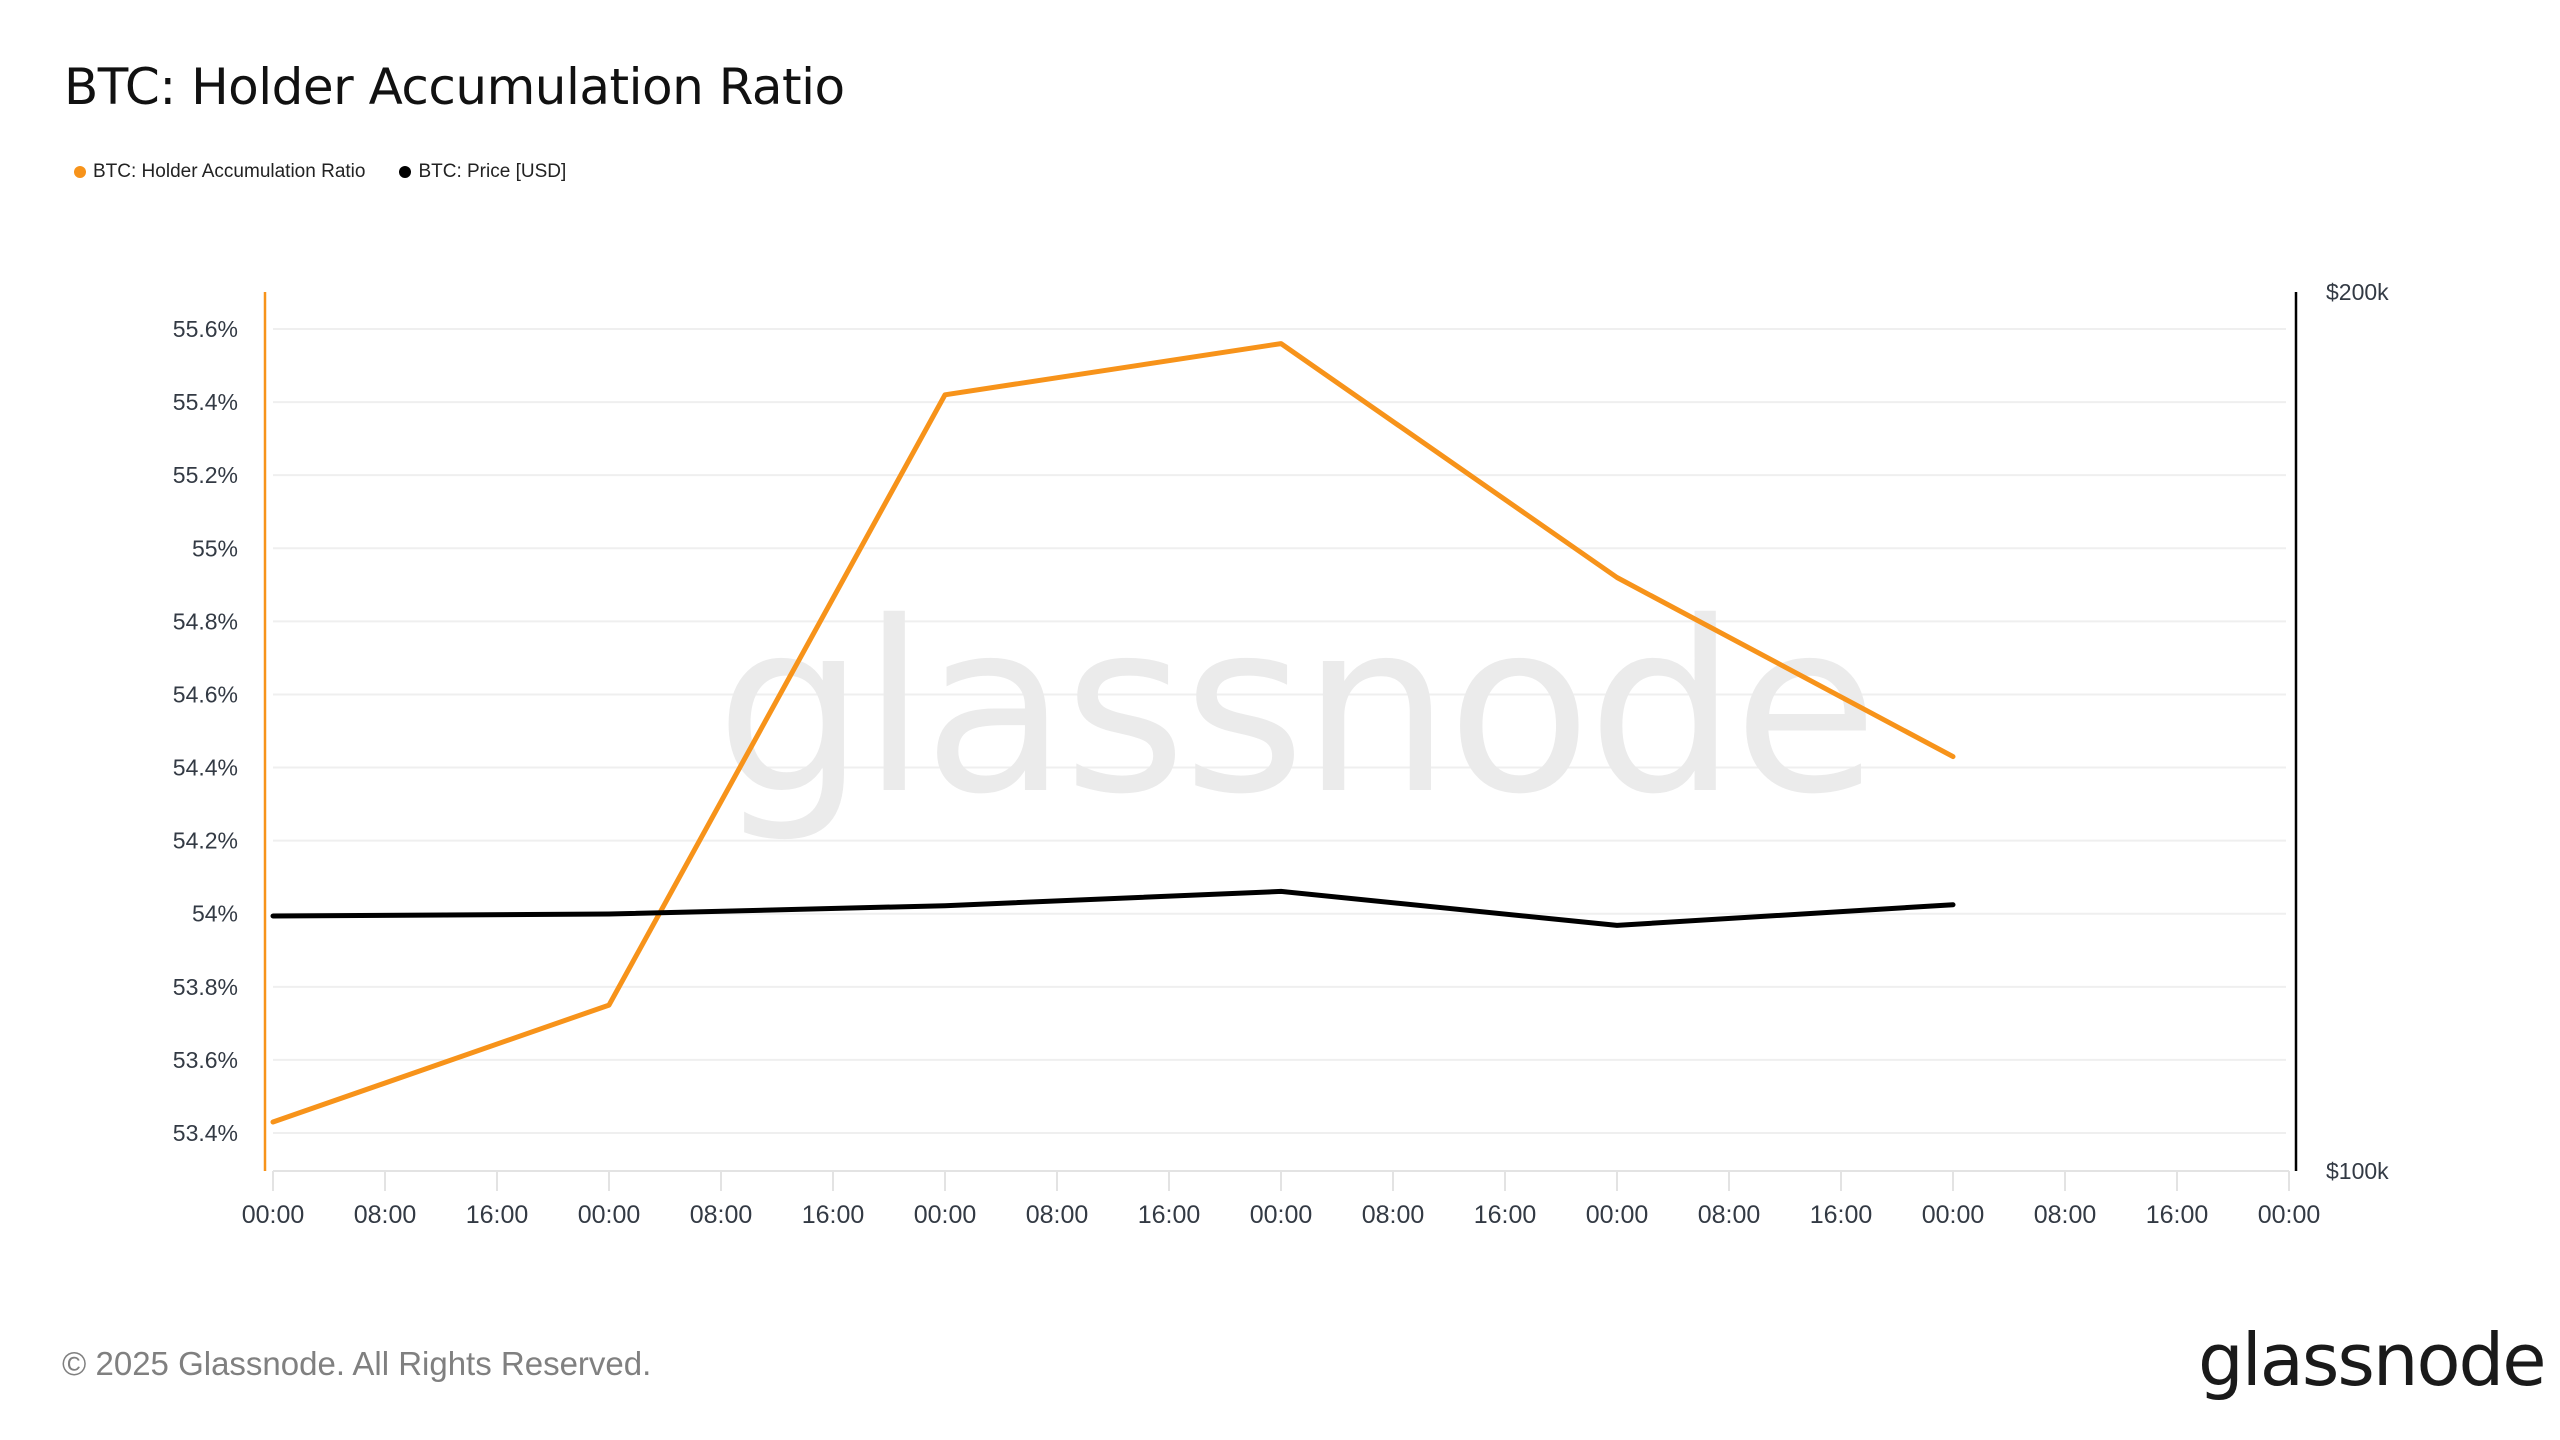 The height and width of the screenshot is (1440, 2560). I want to click on left-y-tick-label: 54.2%, so click(205, 841).